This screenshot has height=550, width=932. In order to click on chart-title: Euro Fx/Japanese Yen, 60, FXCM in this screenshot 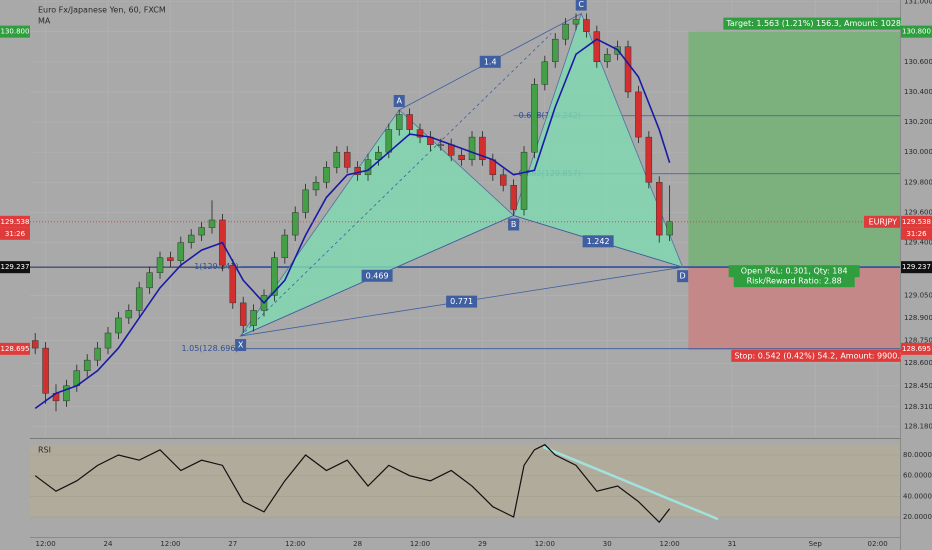, I will do `click(102, 10)`.